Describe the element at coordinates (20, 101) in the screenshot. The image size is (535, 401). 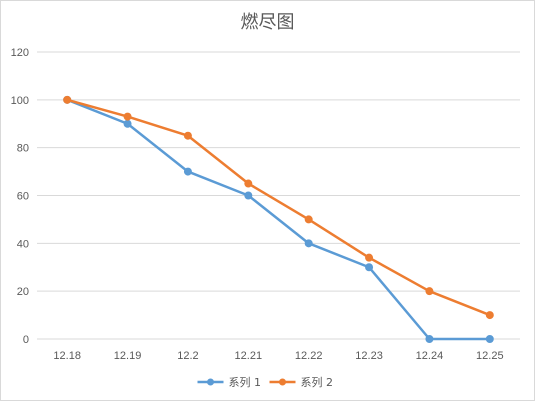
I see `y-tick-label: 100` at that location.